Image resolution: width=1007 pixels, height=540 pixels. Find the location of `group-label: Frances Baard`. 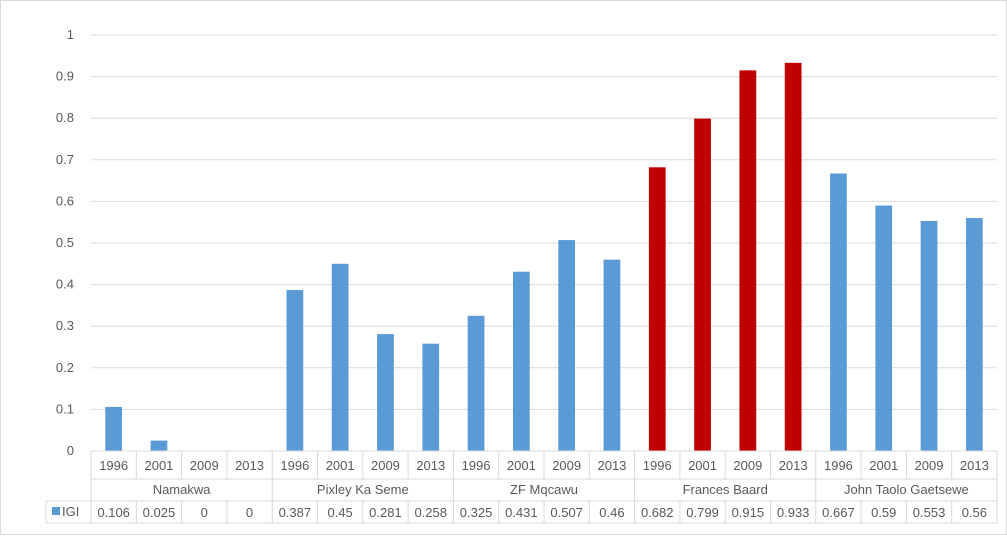

group-label: Frances Baard is located at coordinates (725, 489).